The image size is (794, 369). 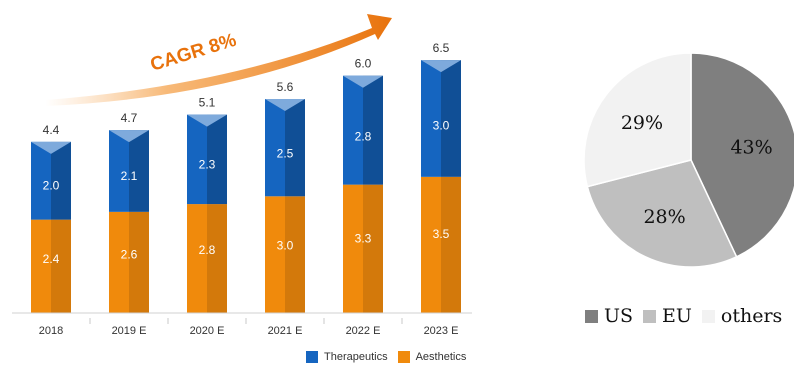 I want to click on bar-legend: Therapeutics Aesthetics, so click(x=386, y=357).